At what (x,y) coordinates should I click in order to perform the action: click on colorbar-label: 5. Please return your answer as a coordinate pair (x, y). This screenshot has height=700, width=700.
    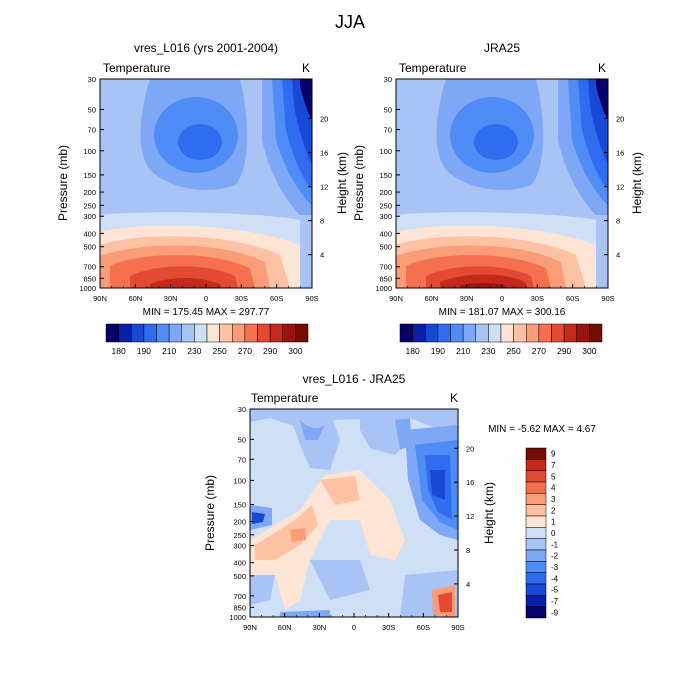
    Looking at the image, I should click on (553, 476).